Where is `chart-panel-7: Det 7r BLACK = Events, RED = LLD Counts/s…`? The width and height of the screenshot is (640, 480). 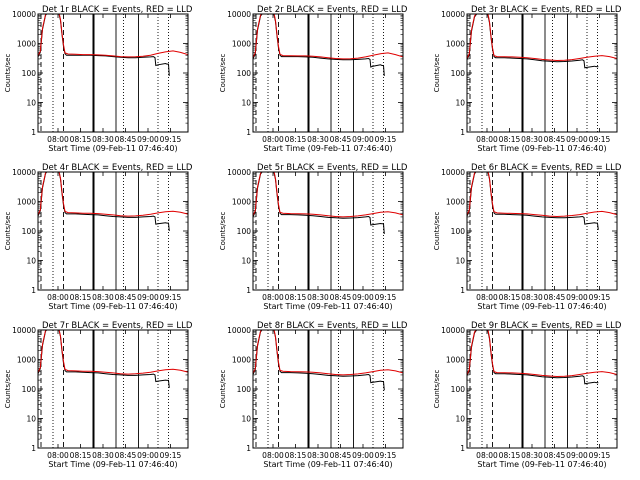
chart-panel-7: Det 7r BLACK = Events, RED = LLD Counts/s… is located at coordinates (98, 395).